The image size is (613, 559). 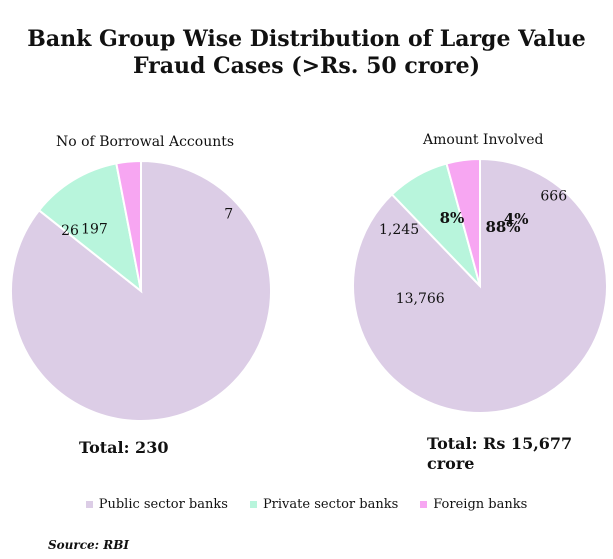 I want to click on legend-item-public: Public sector banks, so click(x=156, y=504).